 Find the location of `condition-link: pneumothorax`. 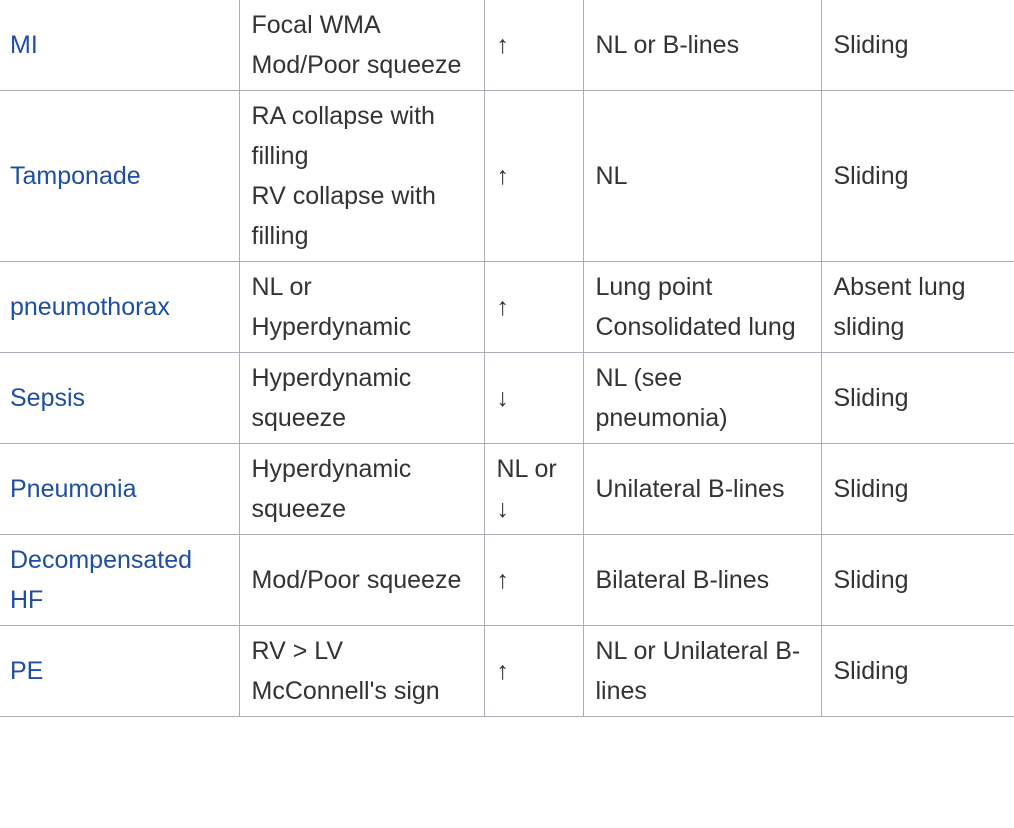

condition-link: pneumothorax is located at coordinates (90, 307).